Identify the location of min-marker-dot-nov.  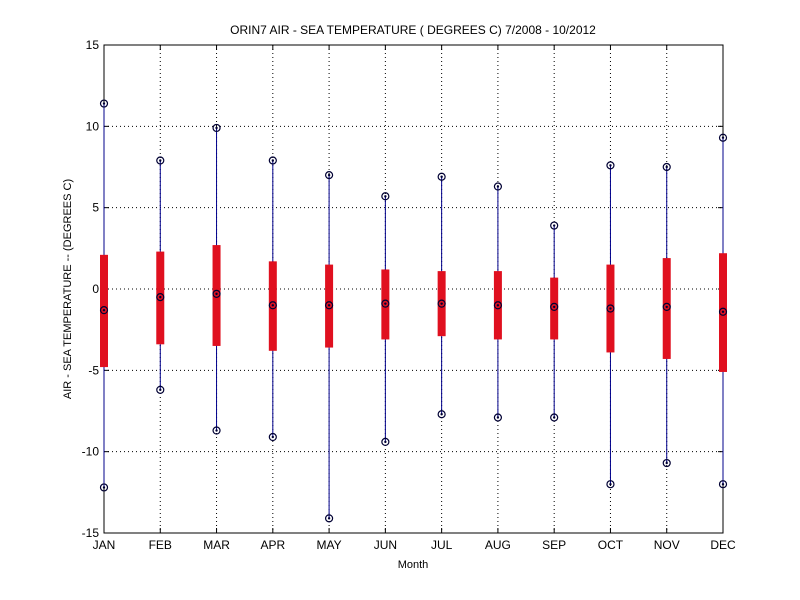
(666, 463).